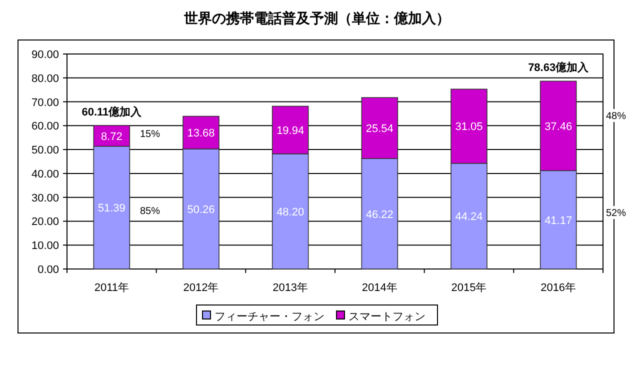  Describe the element at coordinates (45, 174) in the screenshot. I see `y-tick-label: 40.00` at that location.